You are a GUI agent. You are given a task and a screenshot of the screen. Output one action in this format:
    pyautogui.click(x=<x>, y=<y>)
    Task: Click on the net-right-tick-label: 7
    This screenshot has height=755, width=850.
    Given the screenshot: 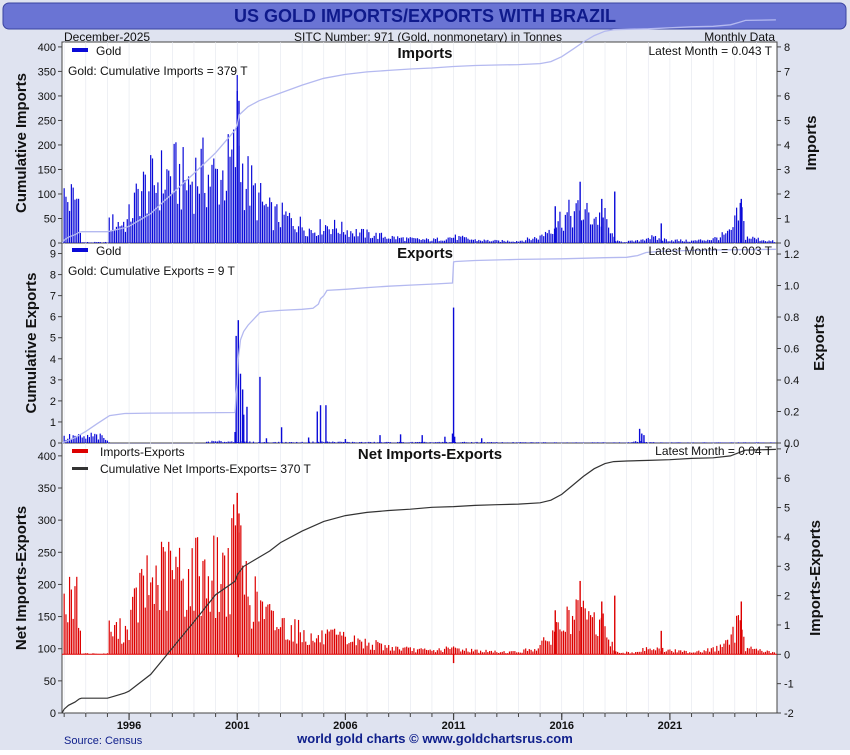 What is the action you would take?
    pyautogui.click(x=787, y=450)
    